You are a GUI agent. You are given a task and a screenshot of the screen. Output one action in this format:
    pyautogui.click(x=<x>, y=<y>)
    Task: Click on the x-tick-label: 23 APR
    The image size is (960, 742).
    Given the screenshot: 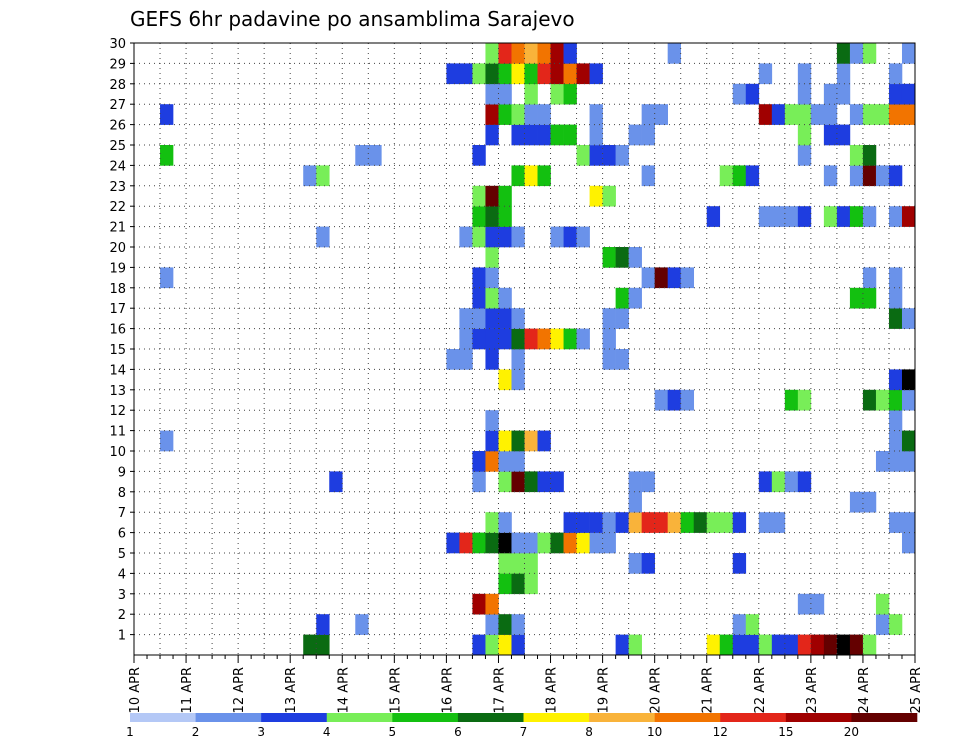 What is the action you would take?
    pyautogui.click(x=812, y=690)
    